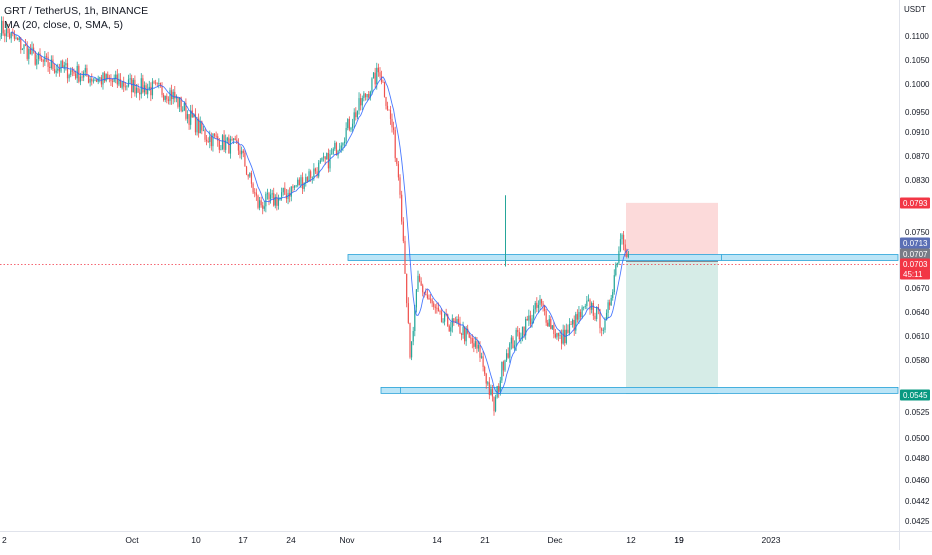  Describe the element at coordinates (915, 274) in the screenshot. I see `price-badge-countdown` at that location.